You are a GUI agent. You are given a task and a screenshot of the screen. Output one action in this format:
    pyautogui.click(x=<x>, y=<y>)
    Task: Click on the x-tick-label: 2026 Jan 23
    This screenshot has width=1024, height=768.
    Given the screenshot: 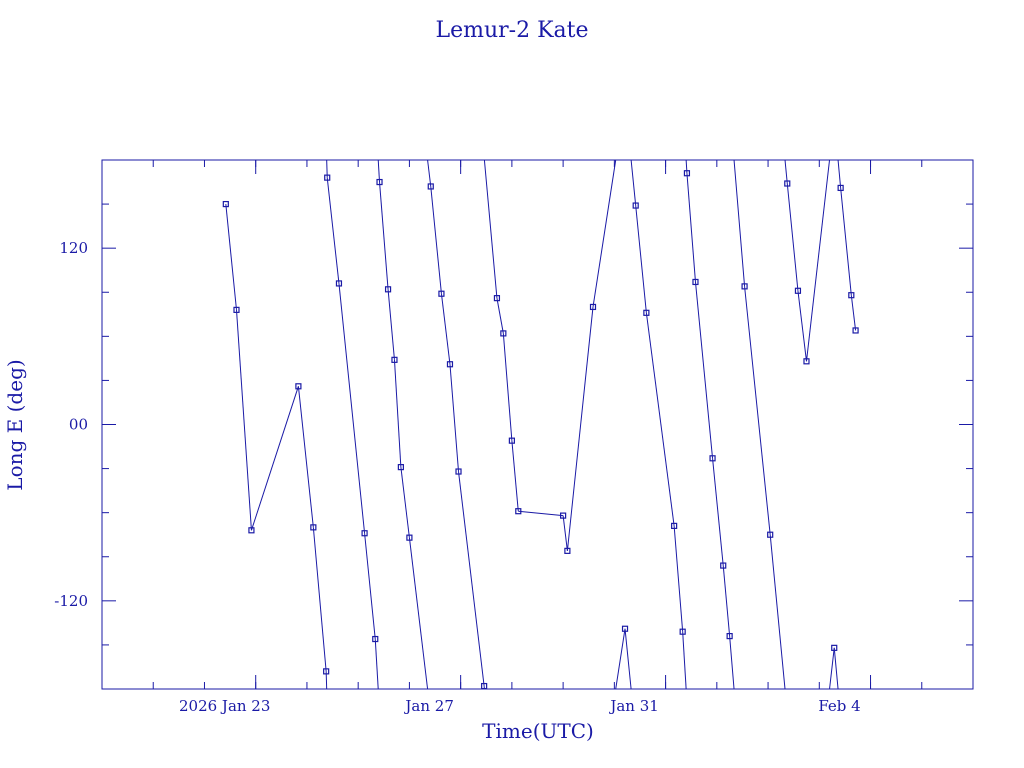 What is the action you would take?
    pyautogui.click(x=224, y=706)
    